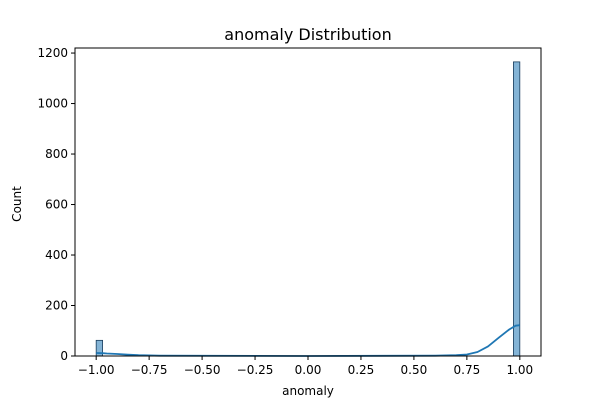  What do you see at coordinates (96, 370) in the screenshot?
I see `x-tick-label: −1.00` at bounding box center [96, 370].